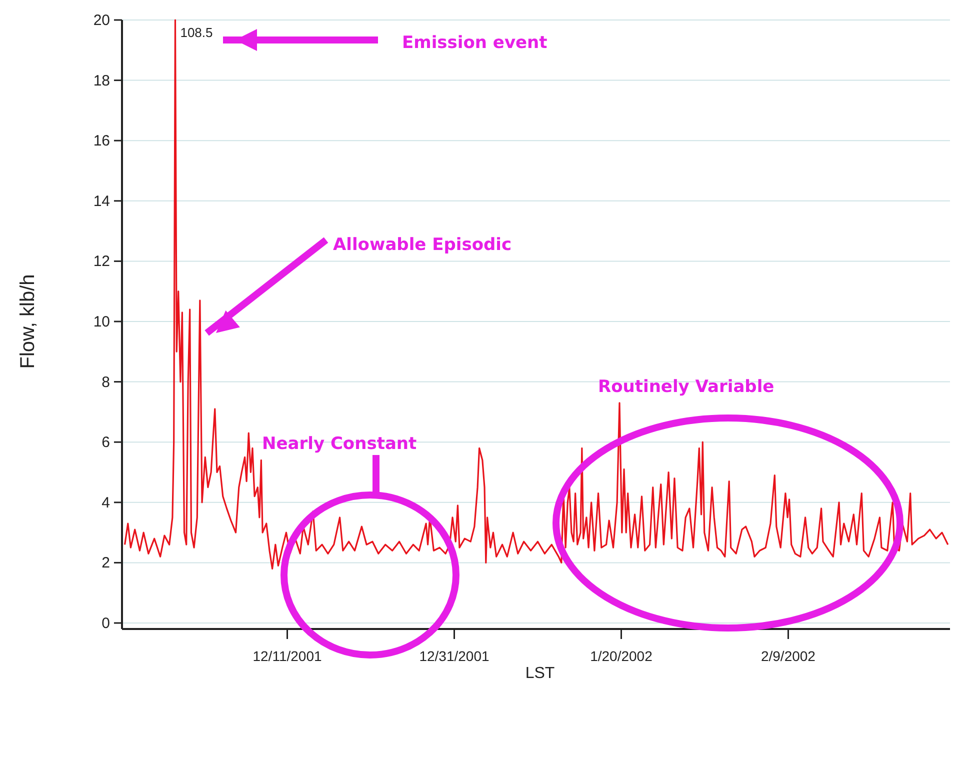 This screenshot has height=764, width=958. Describe the element at coordinates (101, 20) in the screenshot. I see `y-tick-label: 20` at that location.